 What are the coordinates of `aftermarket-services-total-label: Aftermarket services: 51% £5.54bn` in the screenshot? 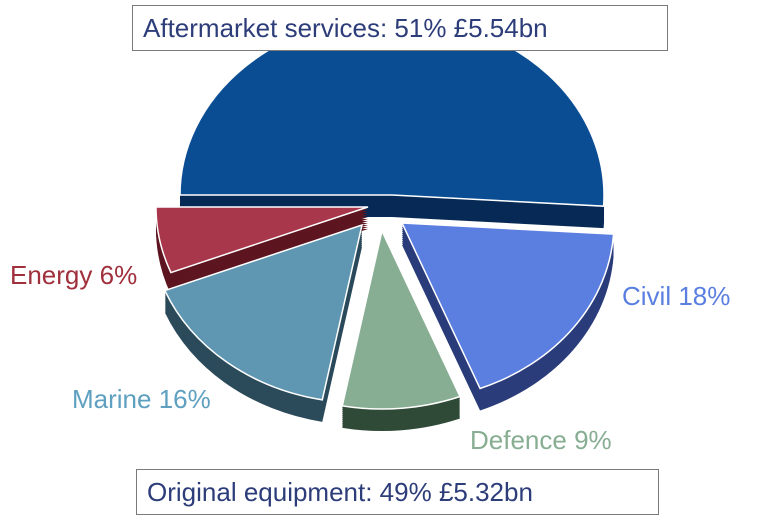 It's located at (400, 28).